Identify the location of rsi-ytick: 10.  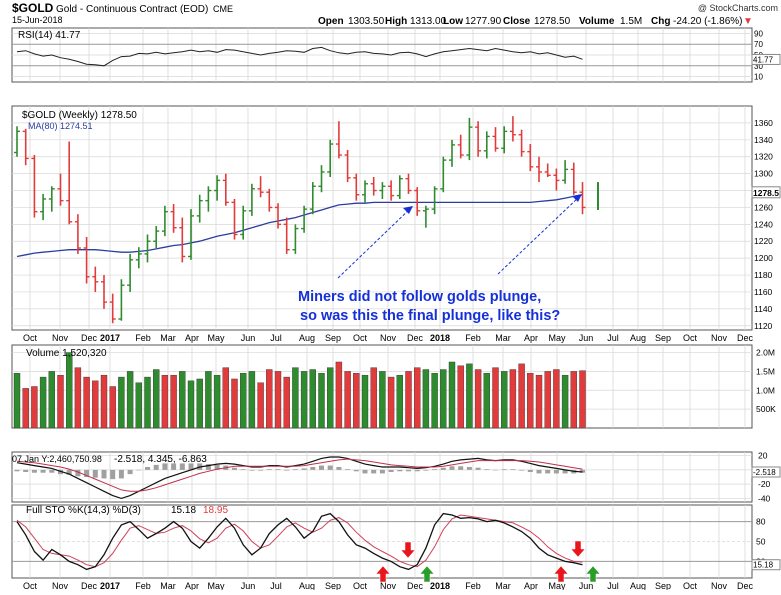
(758, 77).